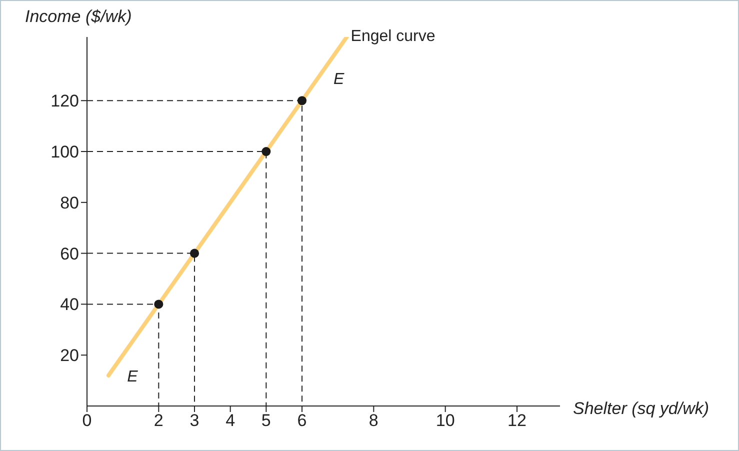 This screenshot has height=451, width=739. What do you see at coordinates (641, 409) in the screenshot?
I see `x-axis-title: Shelter (sq yd/wk)` at bounding box center [641, 409].